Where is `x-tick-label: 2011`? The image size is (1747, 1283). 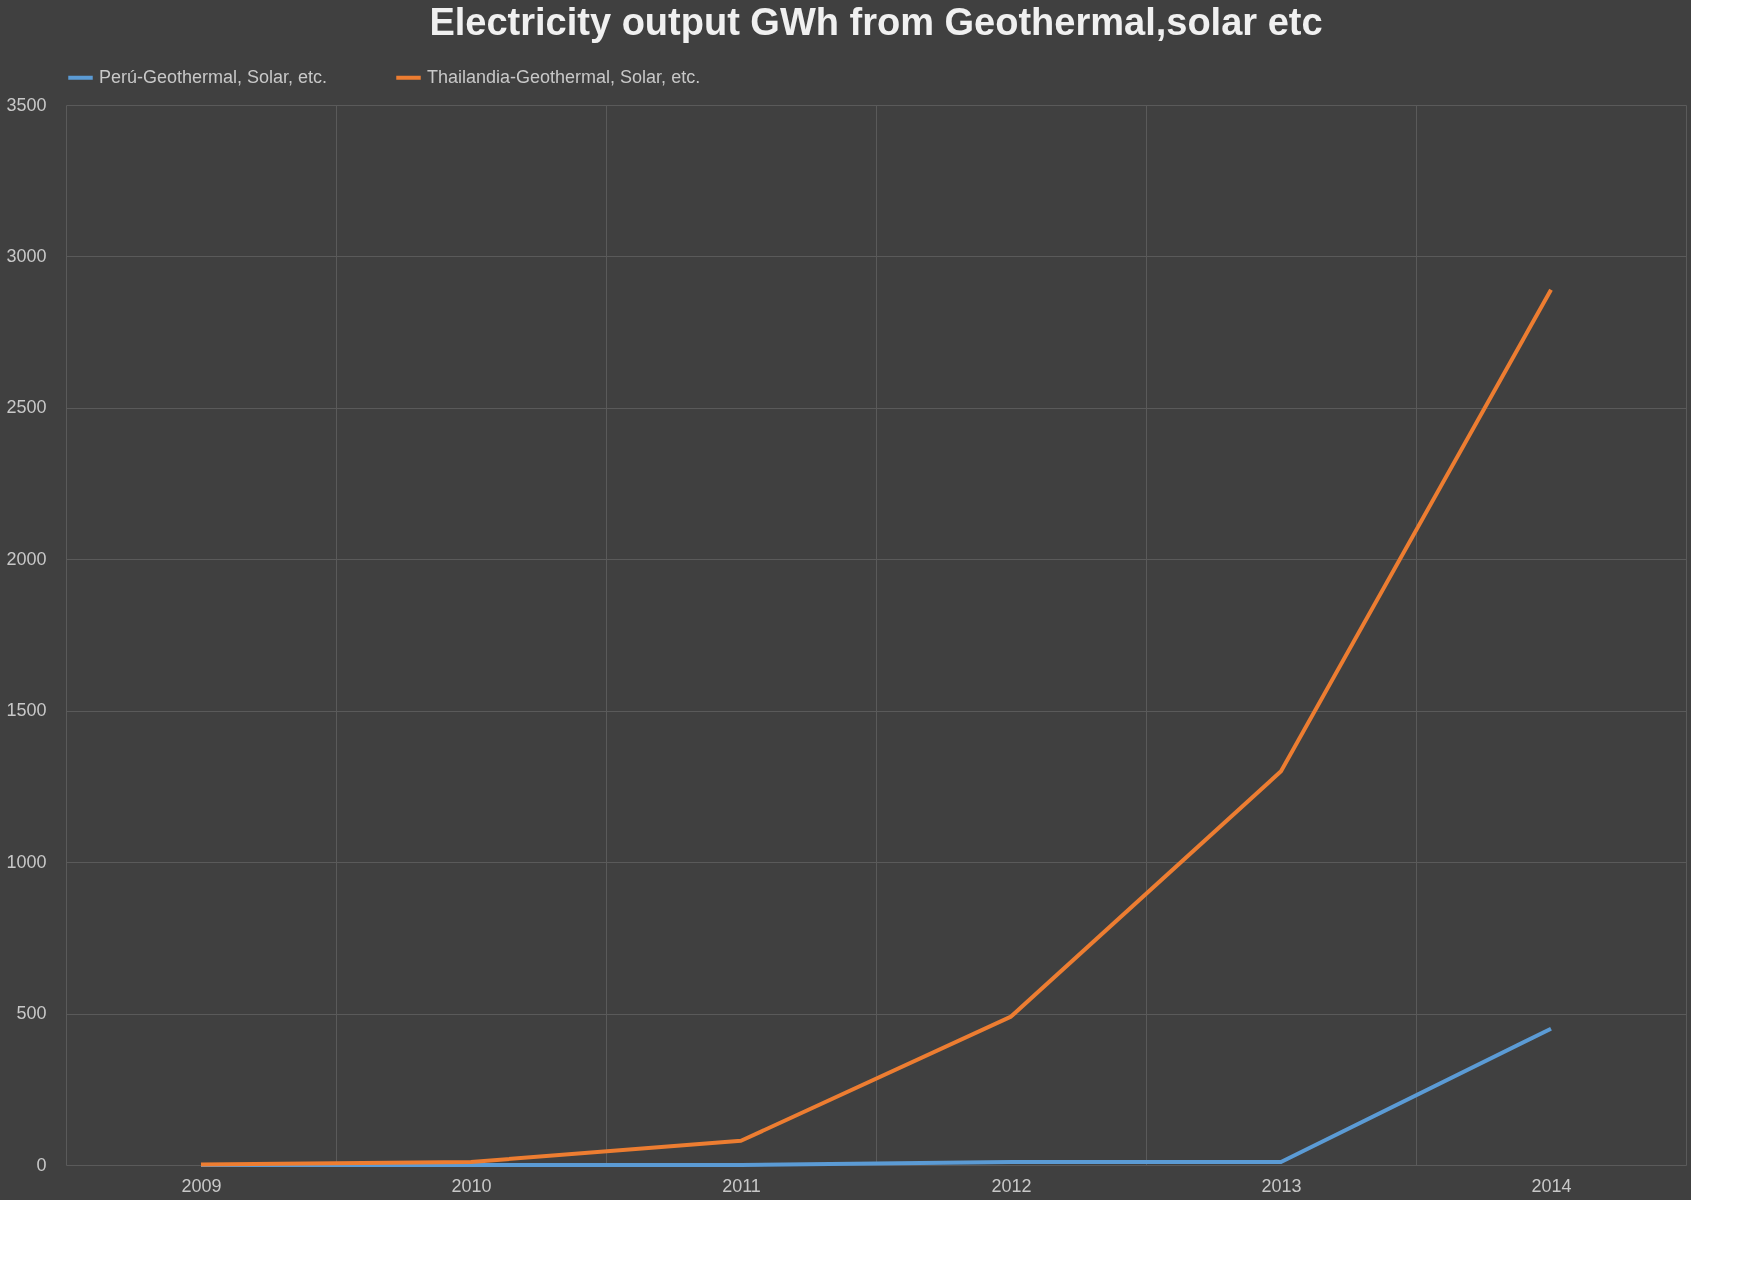
x-tick-label: 2011 is located at coordinates (741, 1185).